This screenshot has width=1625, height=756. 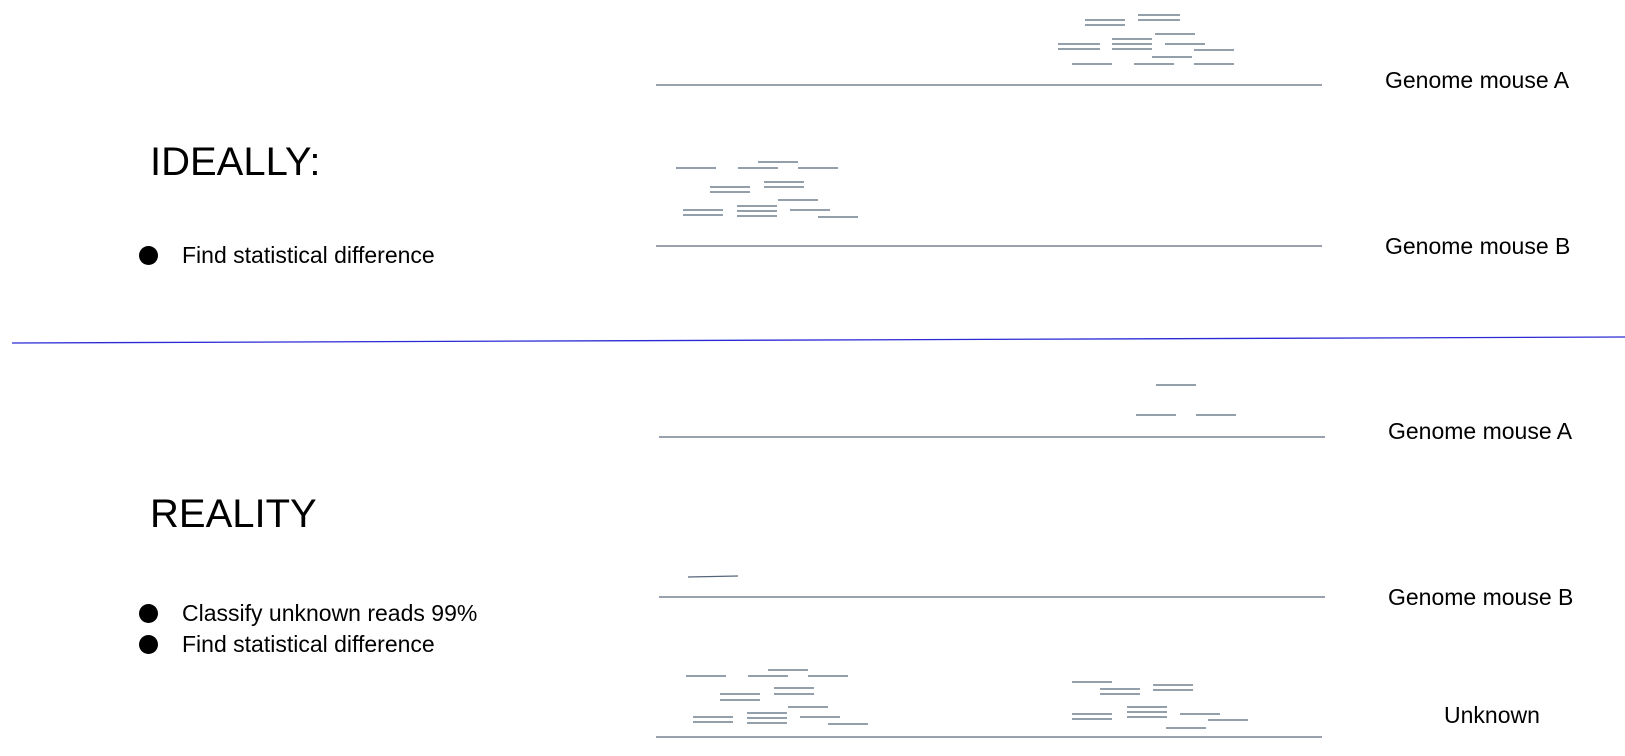 I want to click on genome-mouse-b-label-bottom: Genome mouse B, so click(x=1481, y=597).